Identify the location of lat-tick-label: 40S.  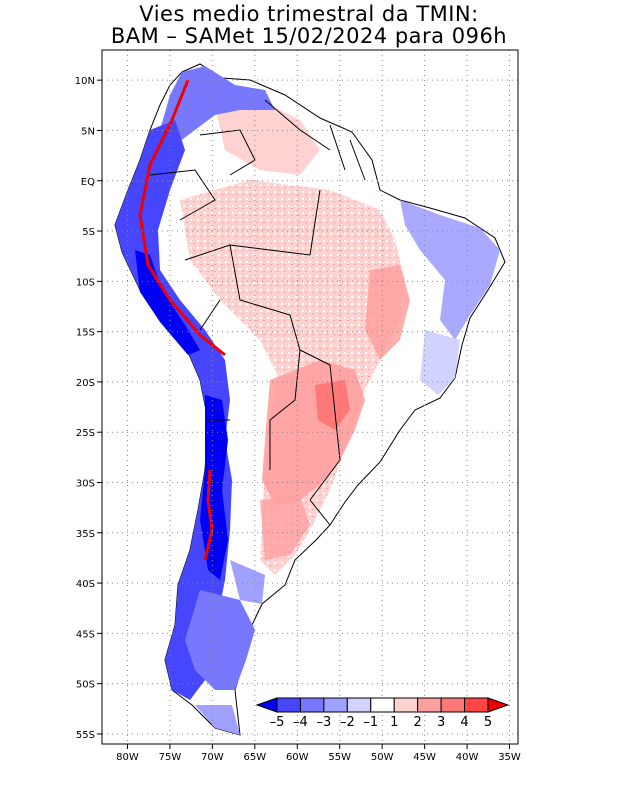
(85, 584).